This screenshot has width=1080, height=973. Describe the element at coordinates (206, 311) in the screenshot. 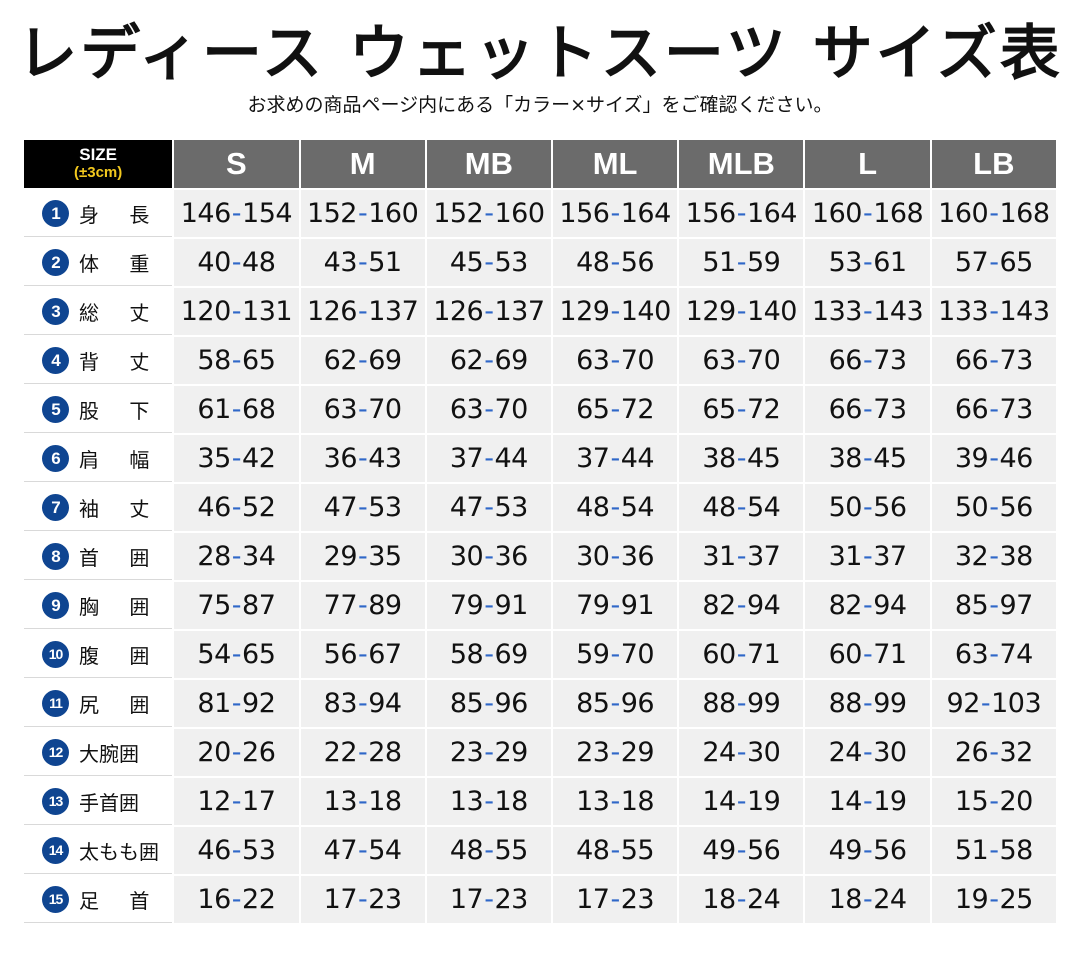

I see `range-min: 120` at that location.